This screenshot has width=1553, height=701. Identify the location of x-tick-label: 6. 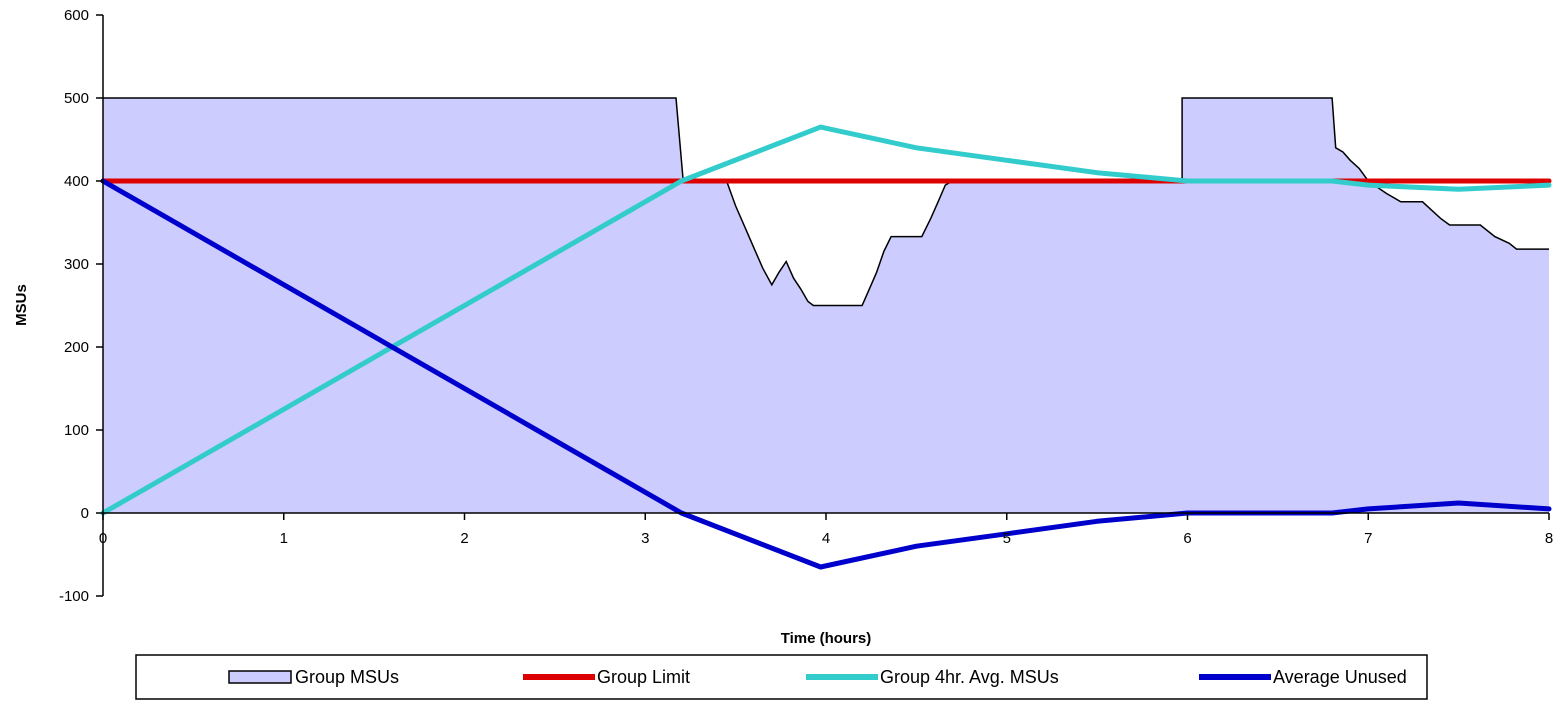
(1187, 538).